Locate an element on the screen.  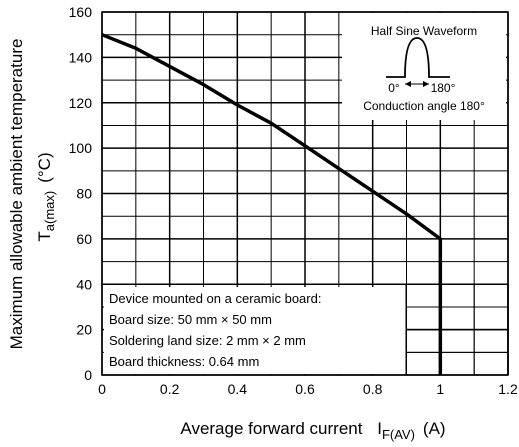
y-tick-label: 20 is located at coordinates (84, 330).